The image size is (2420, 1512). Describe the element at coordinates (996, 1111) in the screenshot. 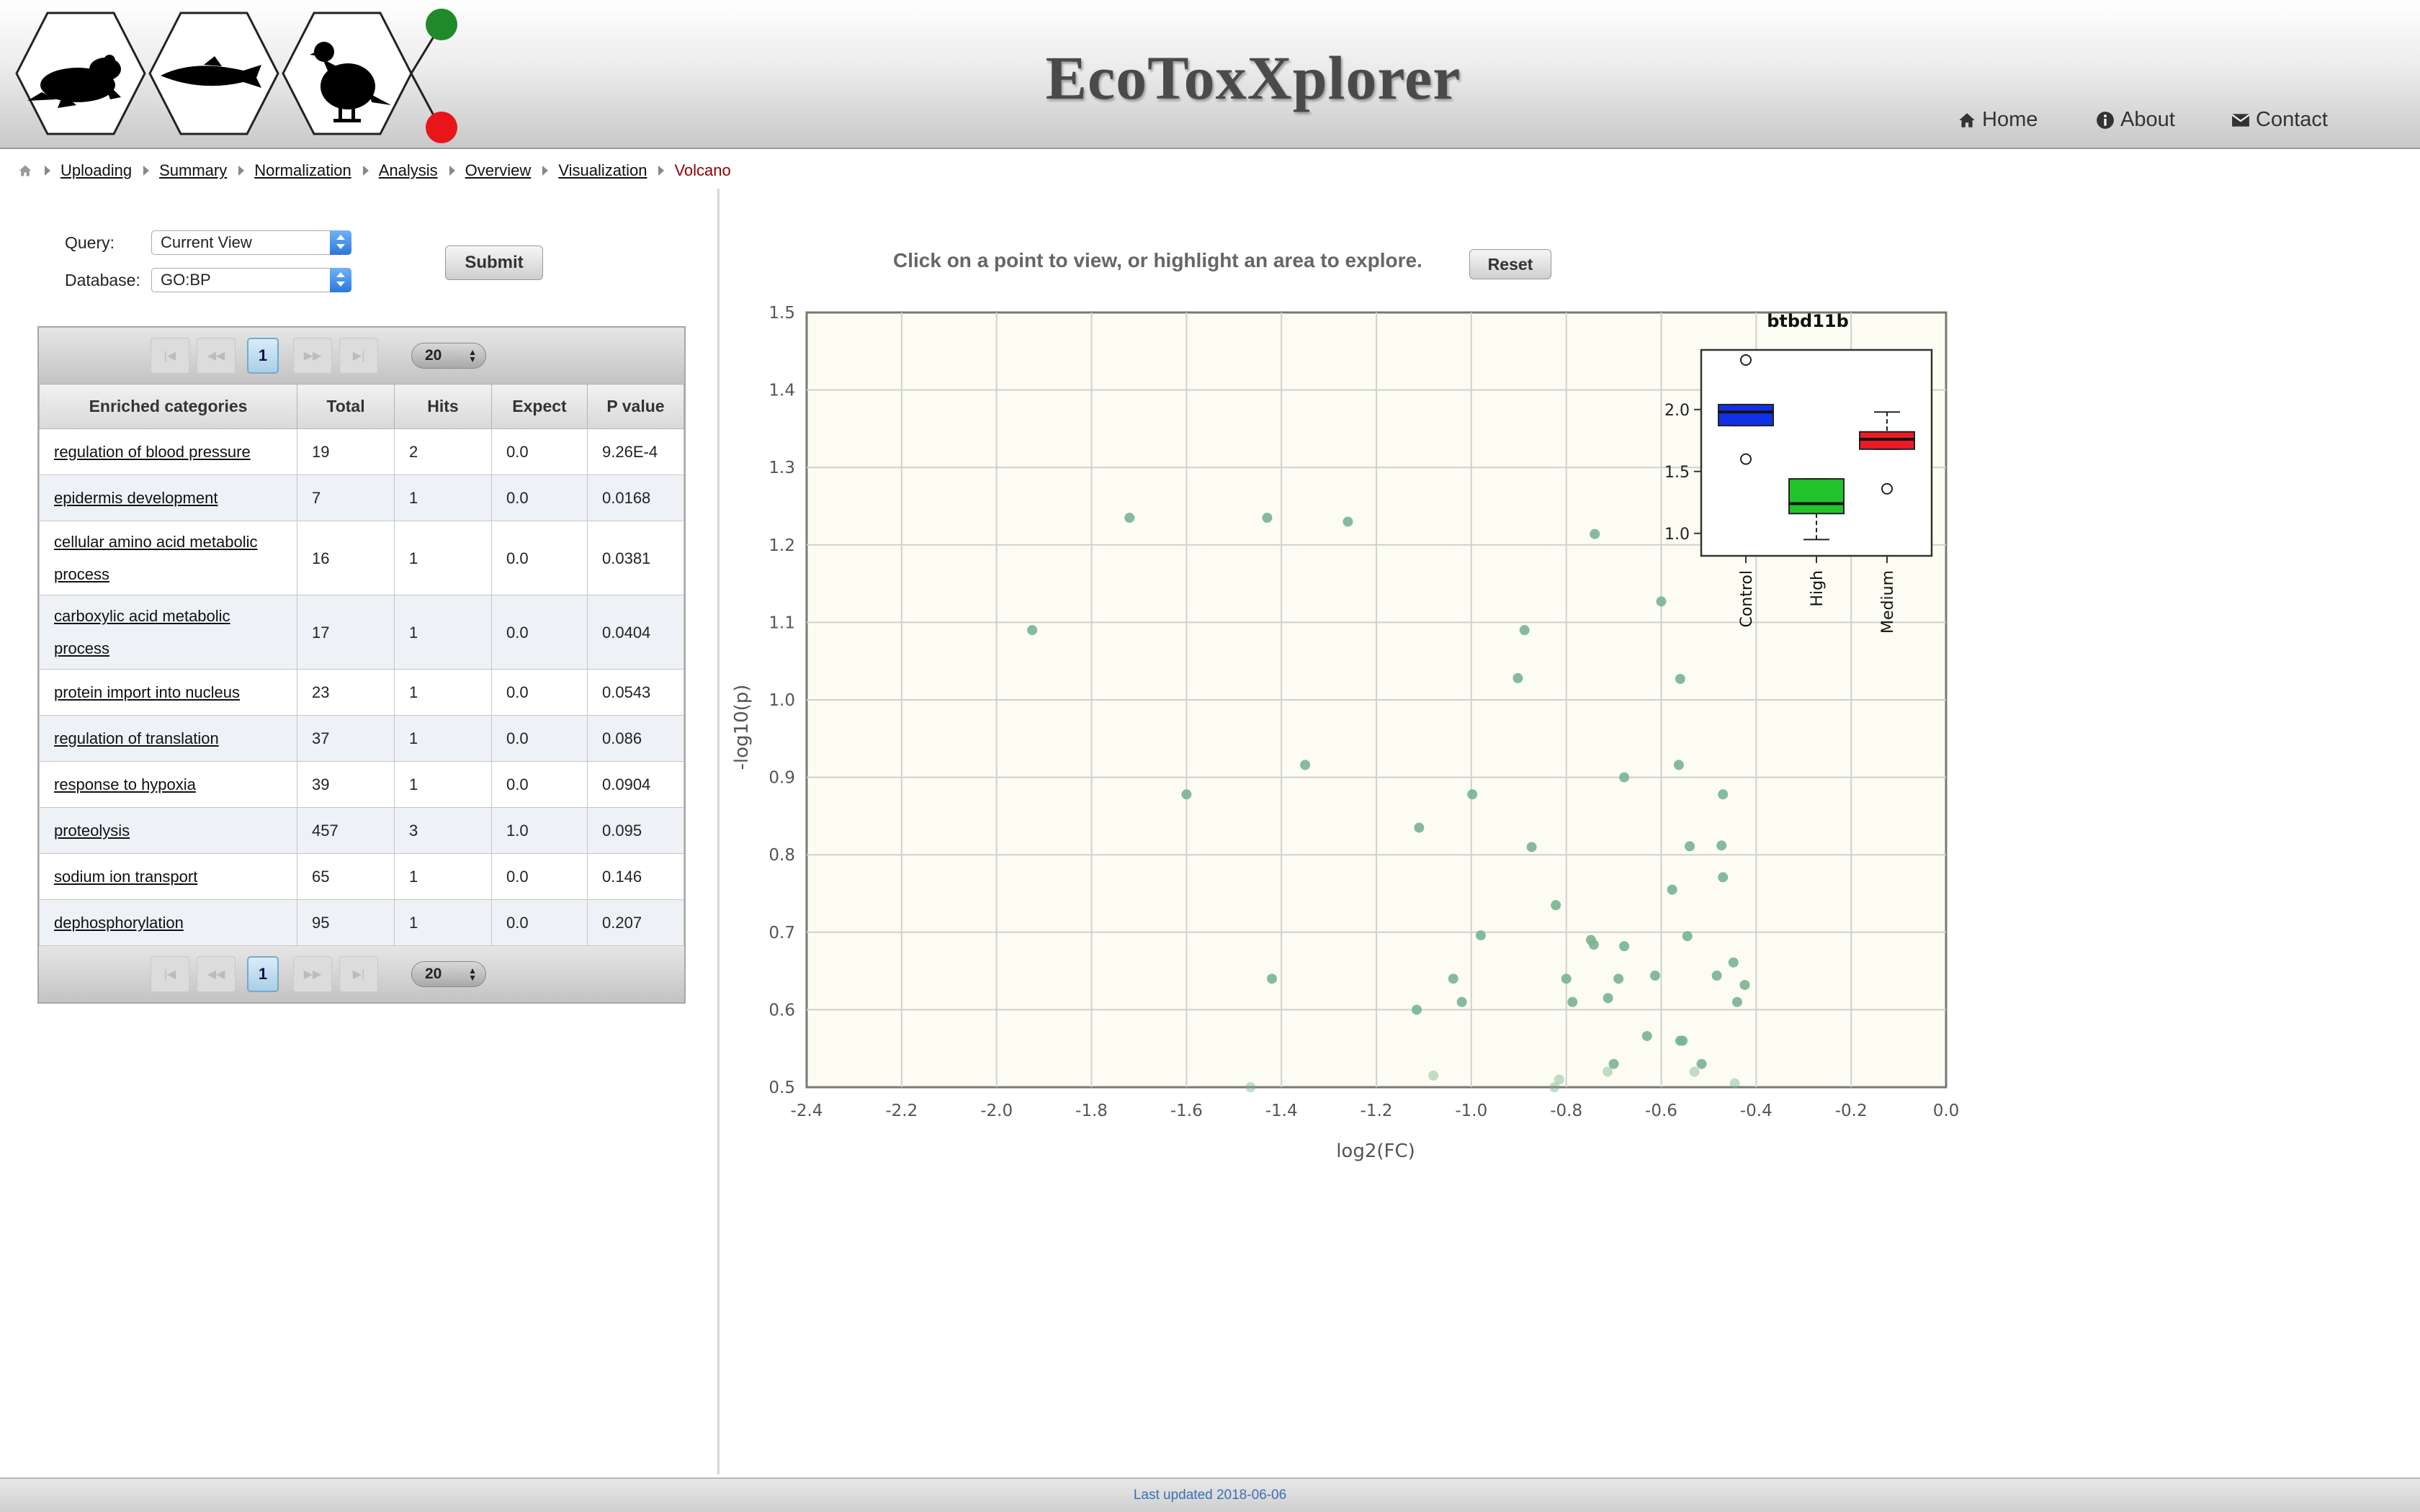

I see `x-tick-label: -2.0` at that location.